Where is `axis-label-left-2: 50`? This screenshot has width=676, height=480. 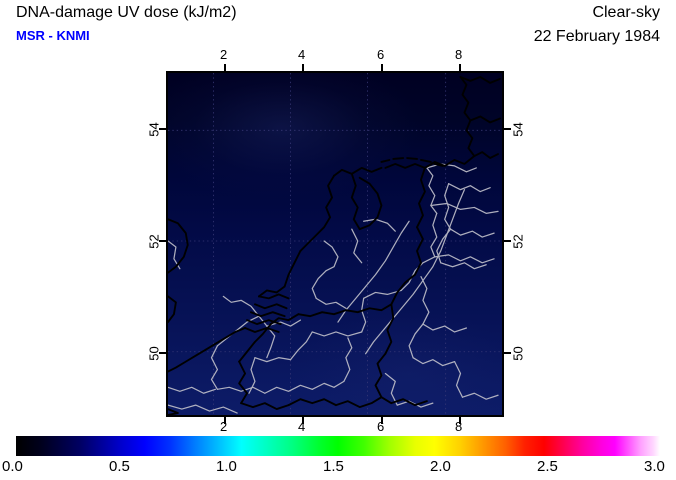 axis-label-left-2: 50 is located at coordinates (154, 353).